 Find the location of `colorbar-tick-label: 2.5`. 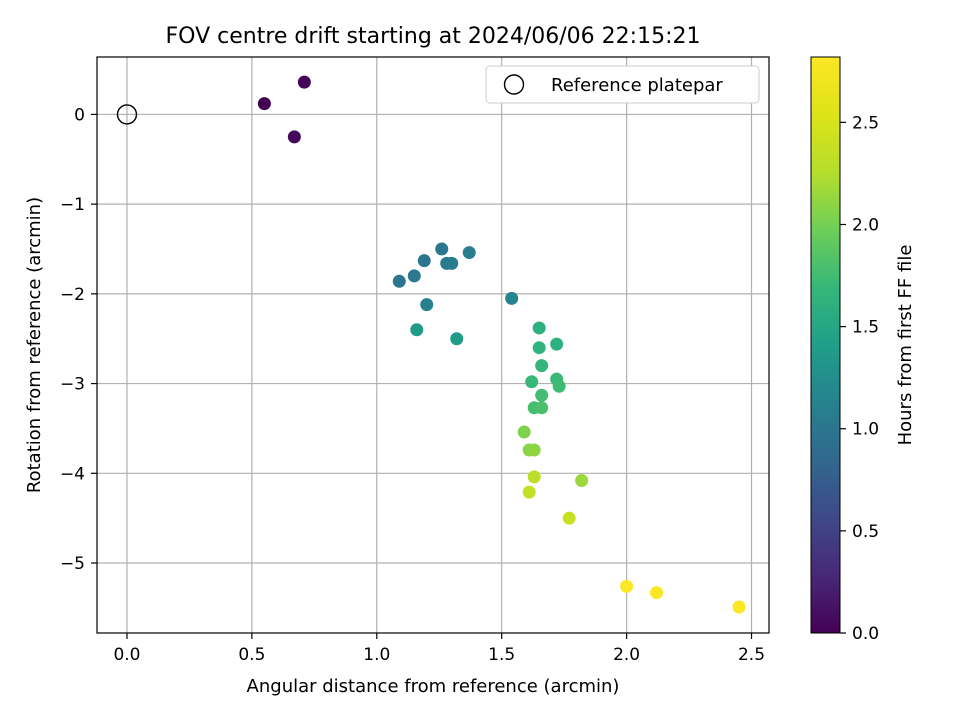

colorbar-tick-label: 2.5 is located at coordinates (865, 123).